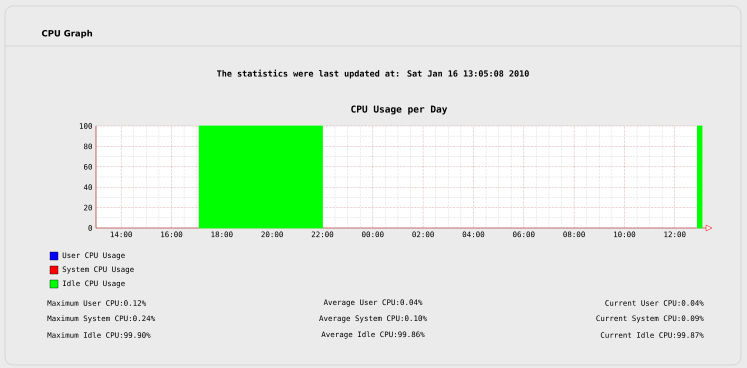 The width and height of the screenshot is (747, 368). I want to click on chart-title: CPU Usage per Day, so click(399, 110).